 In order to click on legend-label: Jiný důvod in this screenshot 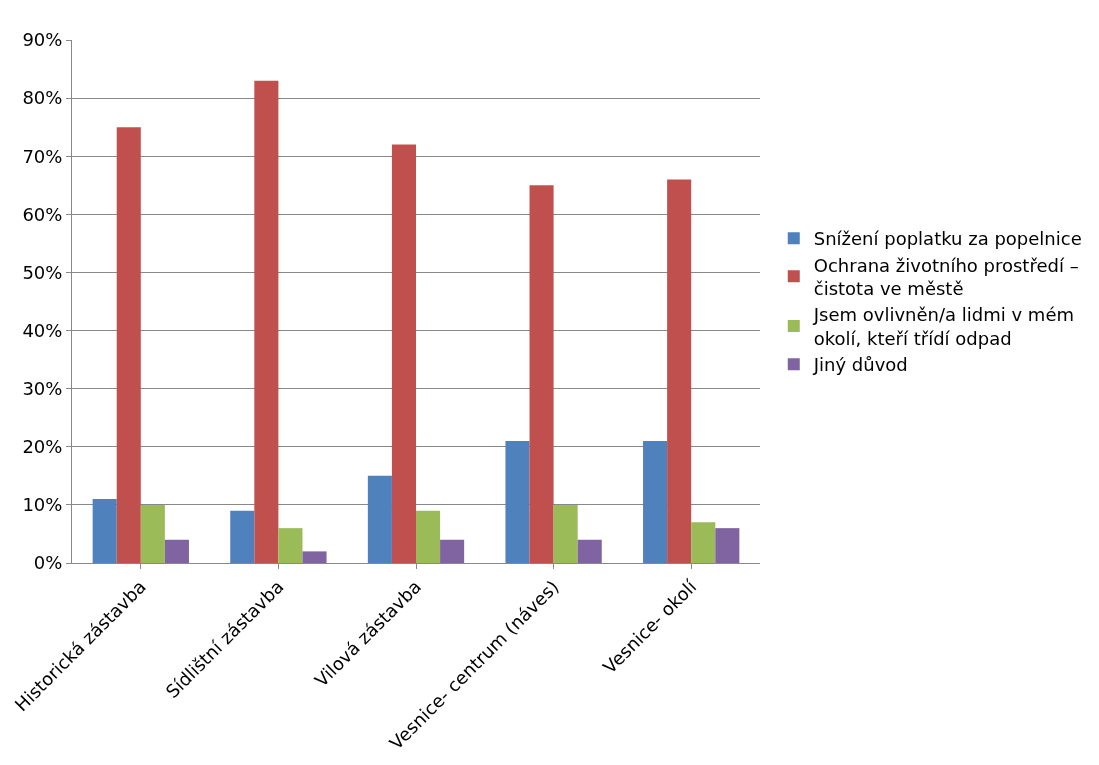, I will do `click(860, 365)`.